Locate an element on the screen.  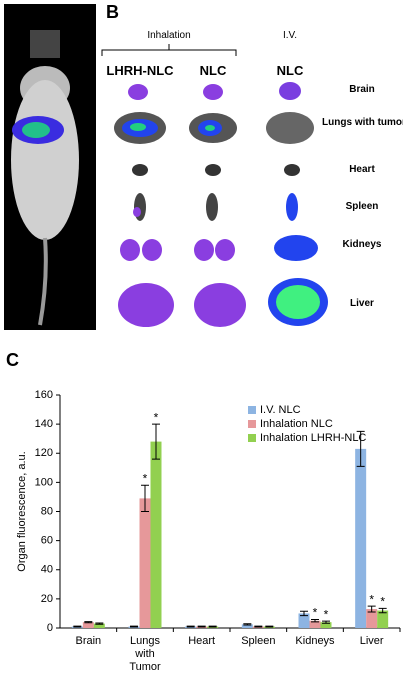
organ-label: Heart is located at coordinates (362, 169).